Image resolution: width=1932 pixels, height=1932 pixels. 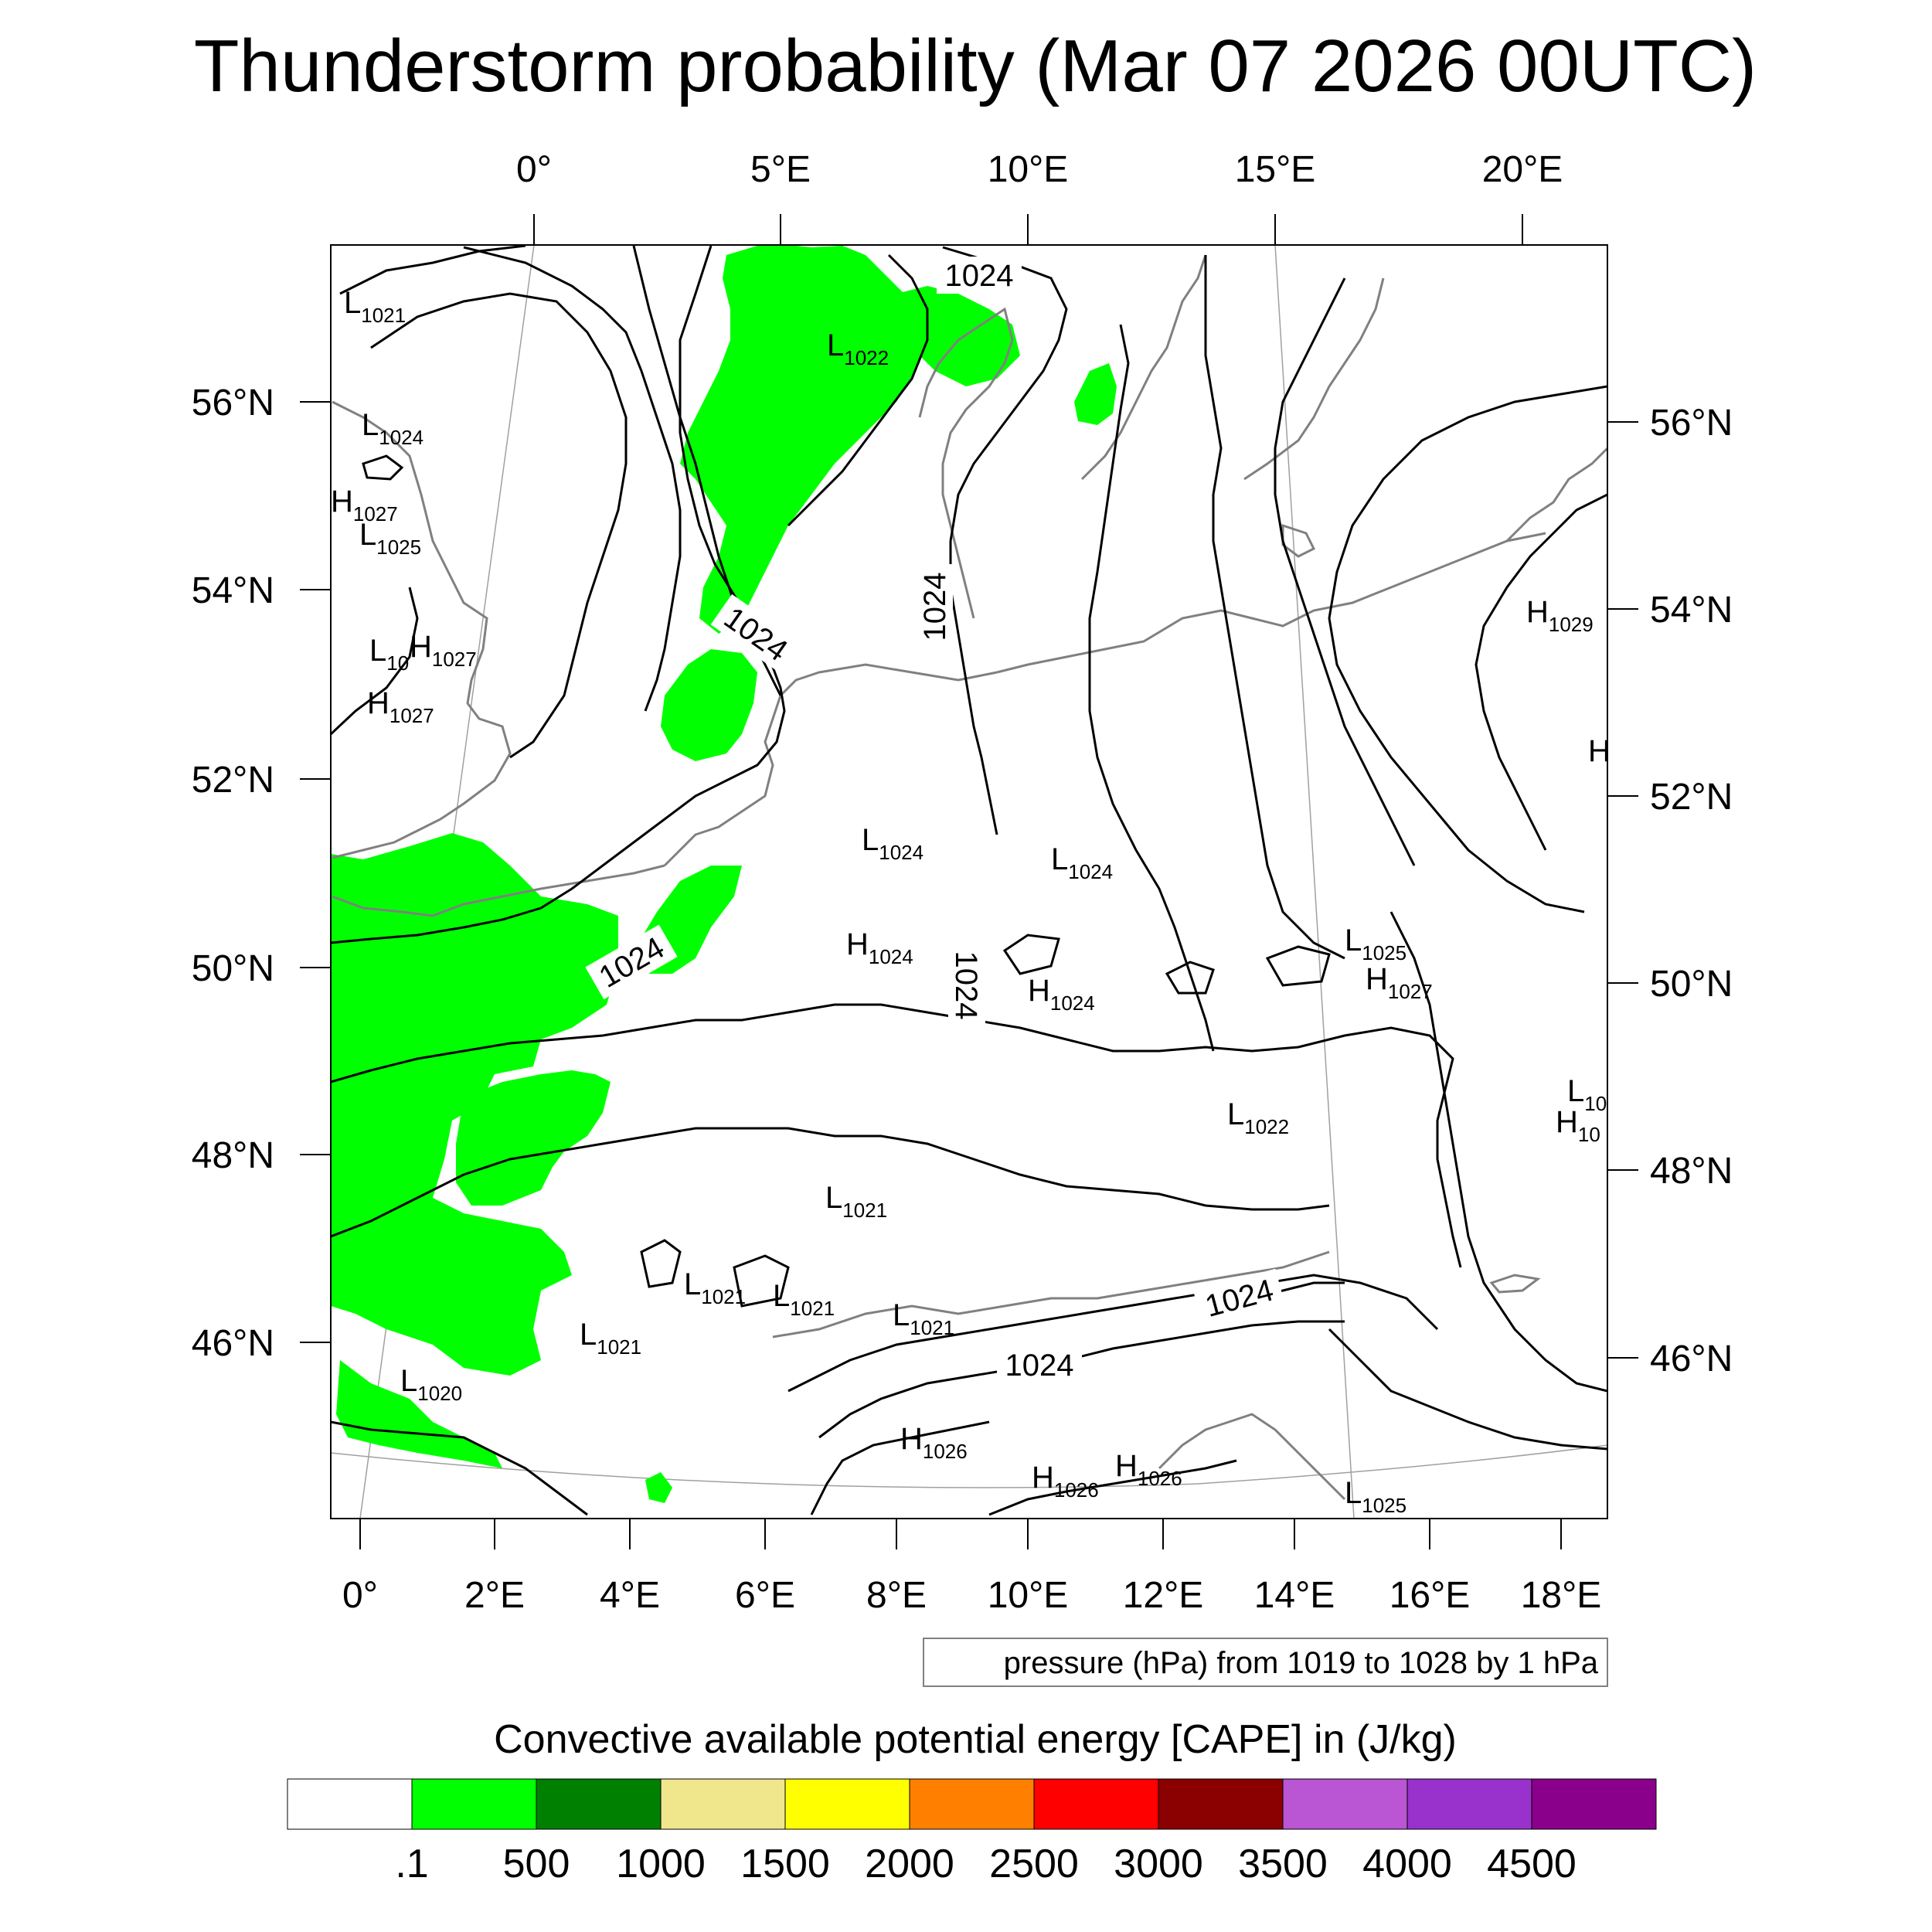 What do you see at coordinates (233, 873) in the screenshot?
I see `left-latitude-labels: 56°N 54°N 52°N 50°N 48°N 46°N` at bounding box center [233, 873].